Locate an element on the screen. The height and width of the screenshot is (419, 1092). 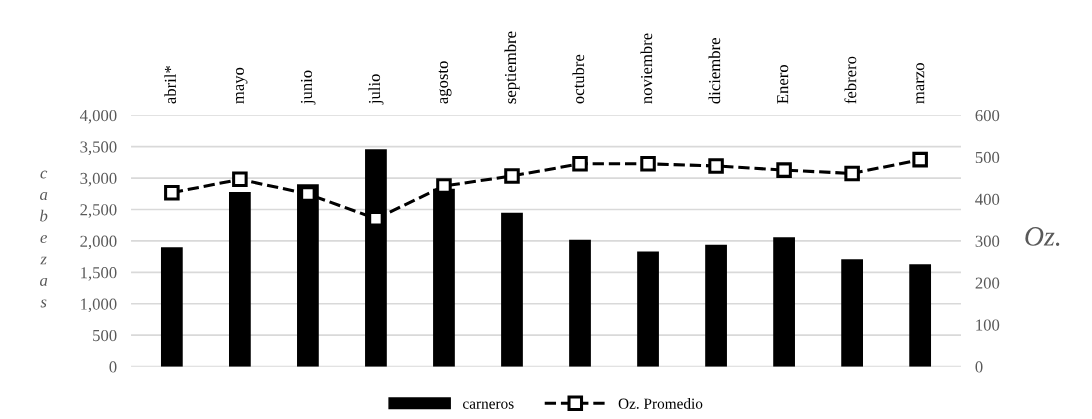
y2-tick-label: 0 is located at coordinates (979, 367).